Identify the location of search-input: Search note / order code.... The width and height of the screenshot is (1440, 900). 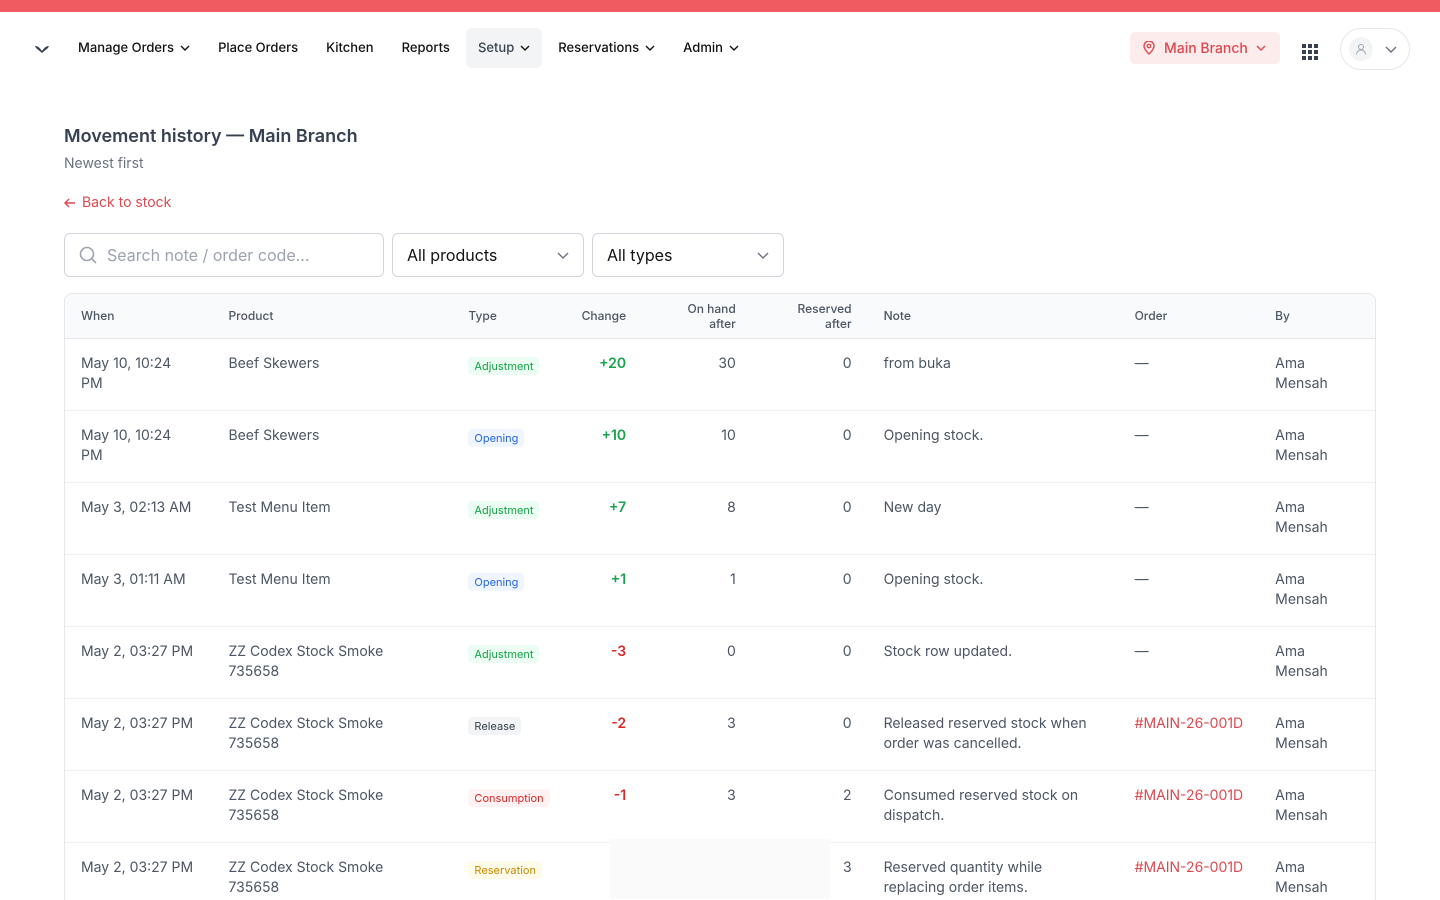
(224, 255).